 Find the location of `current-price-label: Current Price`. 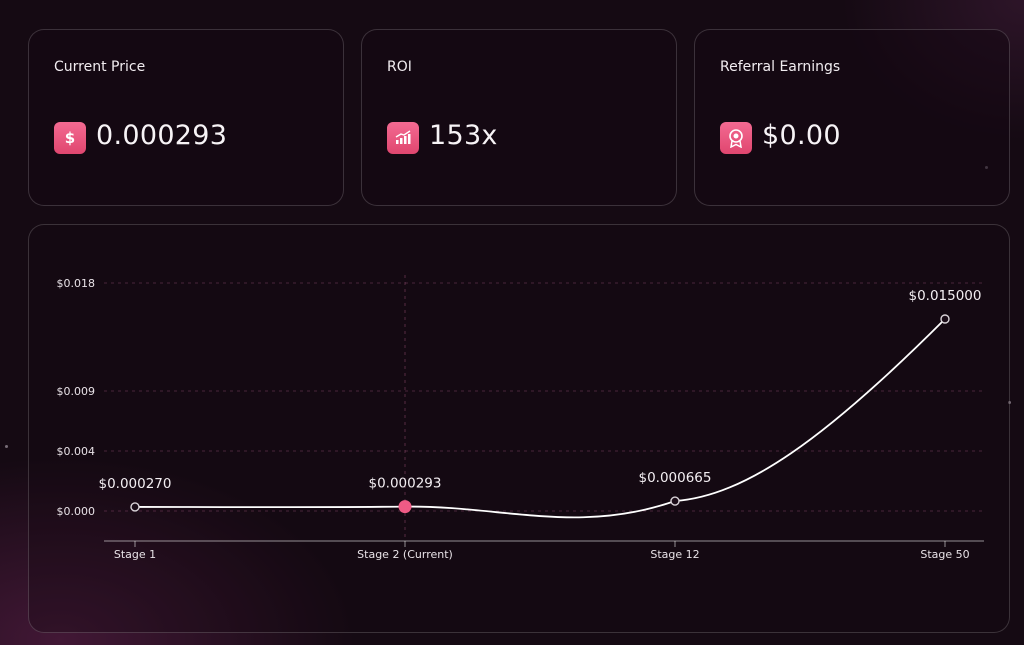

current-price-label: Current Price is located at coordinates (100, 67).